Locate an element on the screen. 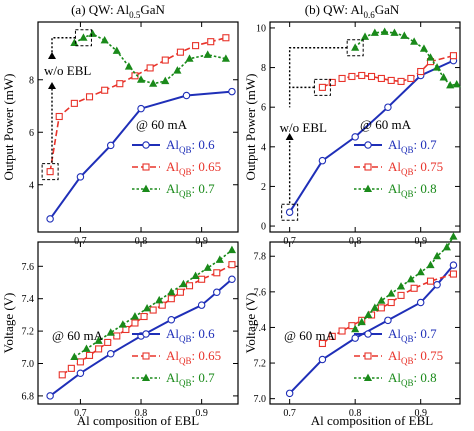 The width and height of the screenshot is (474, 431). x-tick-label: 0.7 is located at coordinates (289, 413).